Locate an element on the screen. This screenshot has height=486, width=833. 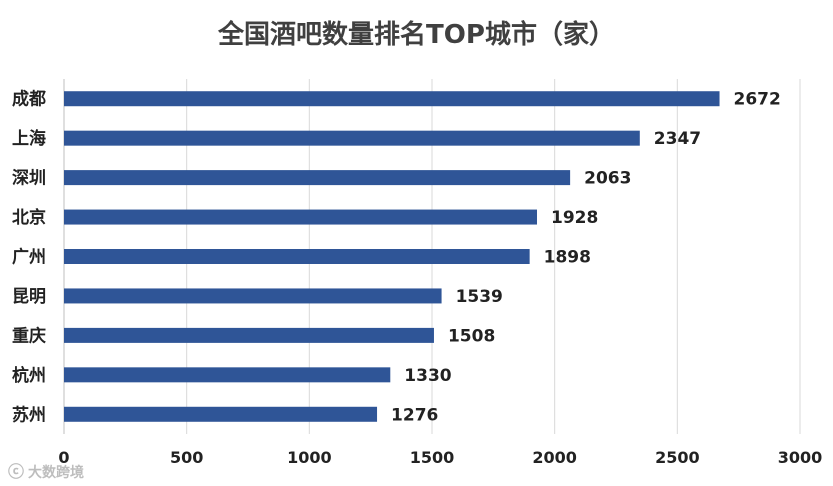
x-tick-label: 2500 is located at coordinates (677, 457).